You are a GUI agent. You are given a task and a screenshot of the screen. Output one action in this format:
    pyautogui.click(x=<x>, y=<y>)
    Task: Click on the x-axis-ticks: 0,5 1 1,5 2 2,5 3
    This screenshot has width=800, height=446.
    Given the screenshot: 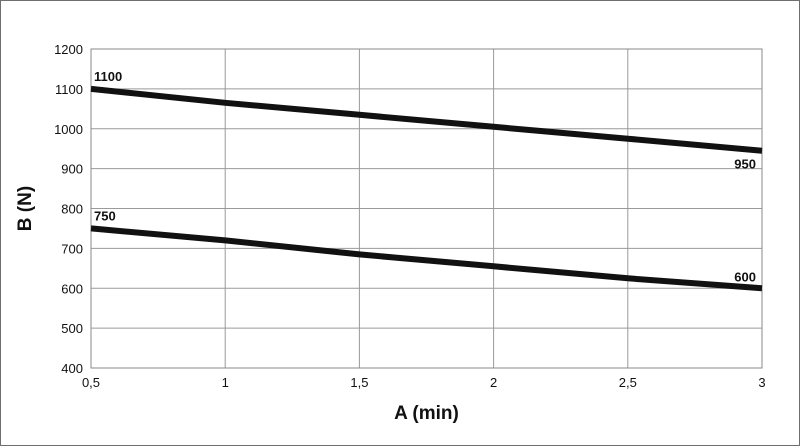 What is the action you would take?
    pyautogui.click(x=424, y=382)
    